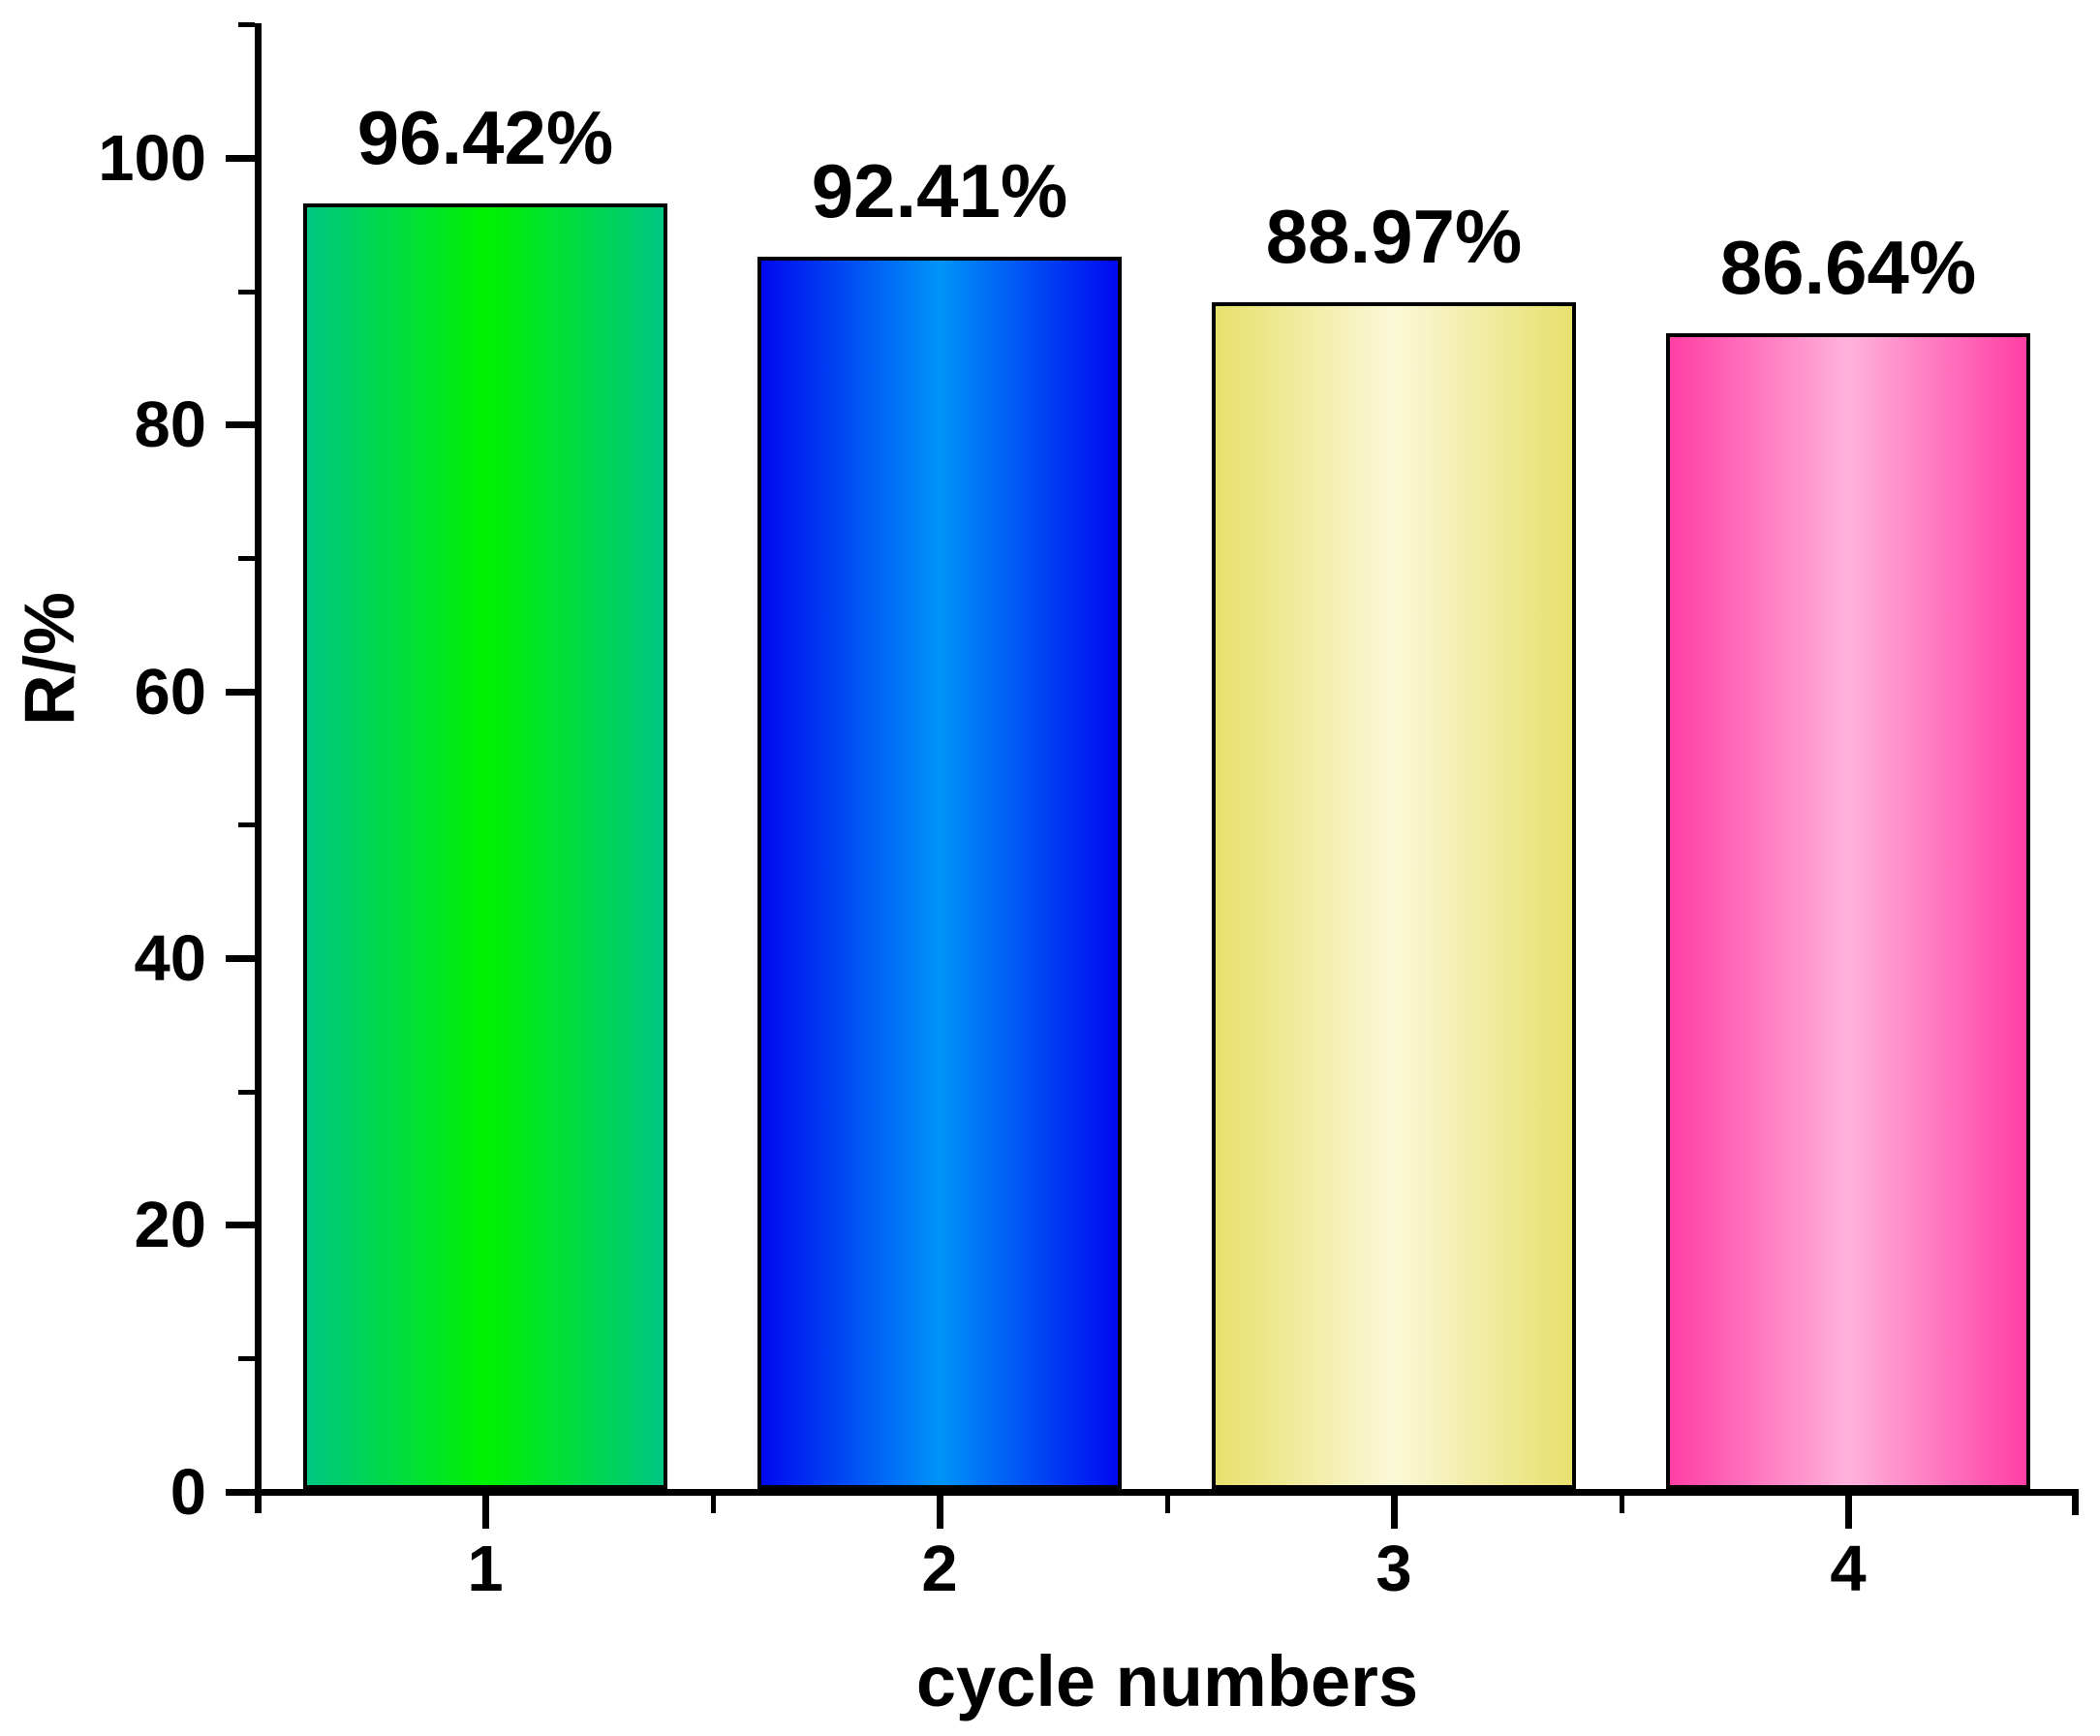 This screenshot has width=2100, height=1736. I want to click on y-tick-label: 40, so click(170, 958).